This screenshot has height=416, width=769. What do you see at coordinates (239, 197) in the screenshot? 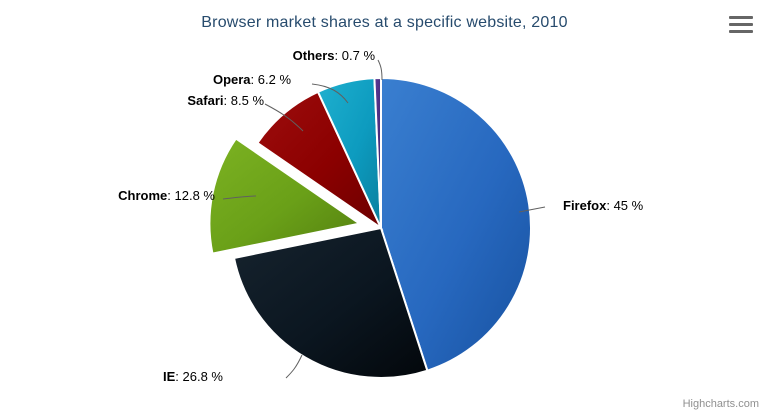
I see `connector-chrome` at bounding box center [239, 197].